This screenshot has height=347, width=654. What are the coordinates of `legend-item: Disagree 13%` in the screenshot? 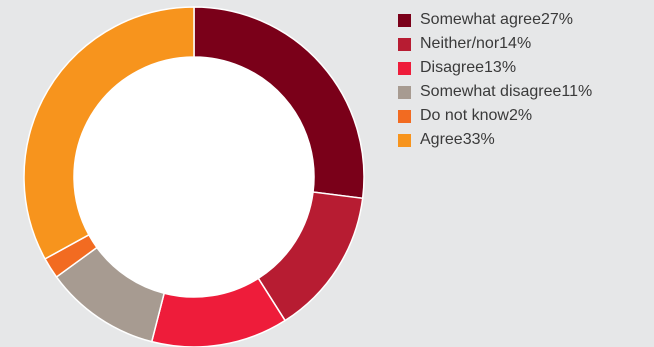 It's located at (495, 68).